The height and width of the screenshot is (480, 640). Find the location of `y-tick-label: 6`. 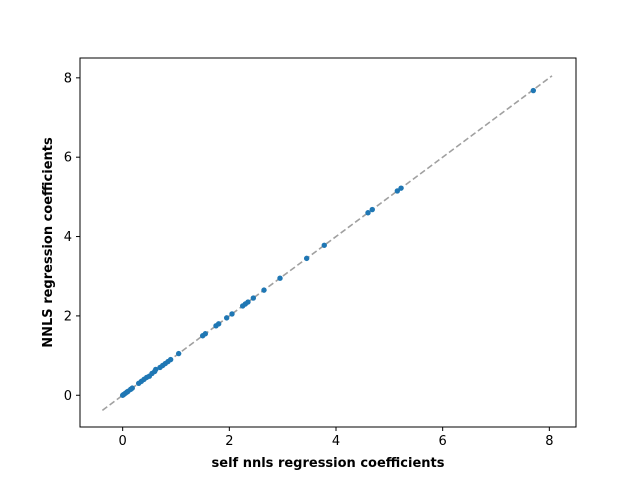

y-tick-label: 6 is located at coordinates (68, 158).